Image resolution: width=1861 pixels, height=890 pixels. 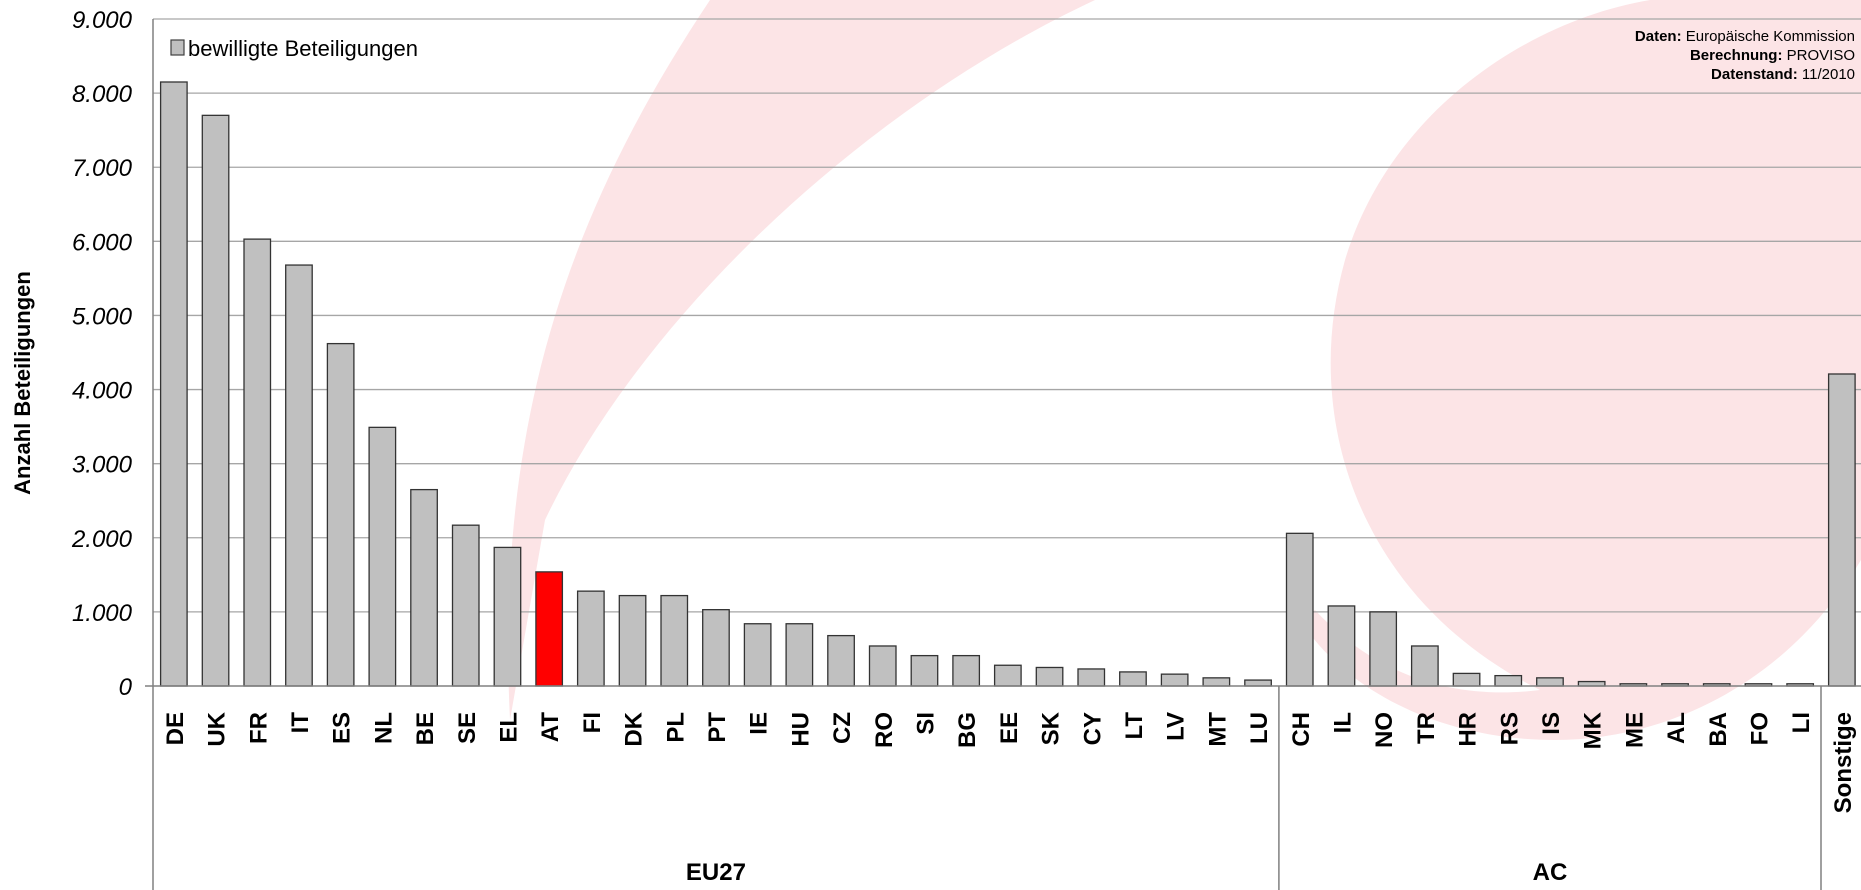 I want to click on x-tick-label-be: BE, so click(x=425, y=728).